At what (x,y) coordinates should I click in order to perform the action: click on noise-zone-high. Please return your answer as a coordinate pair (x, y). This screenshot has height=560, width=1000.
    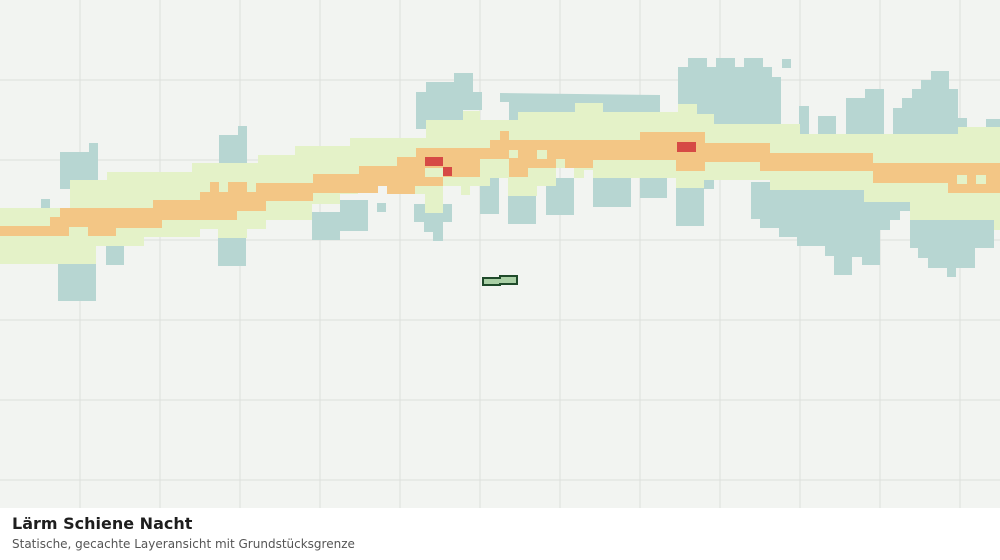
    Looking at the image, I should click on (560, 159).